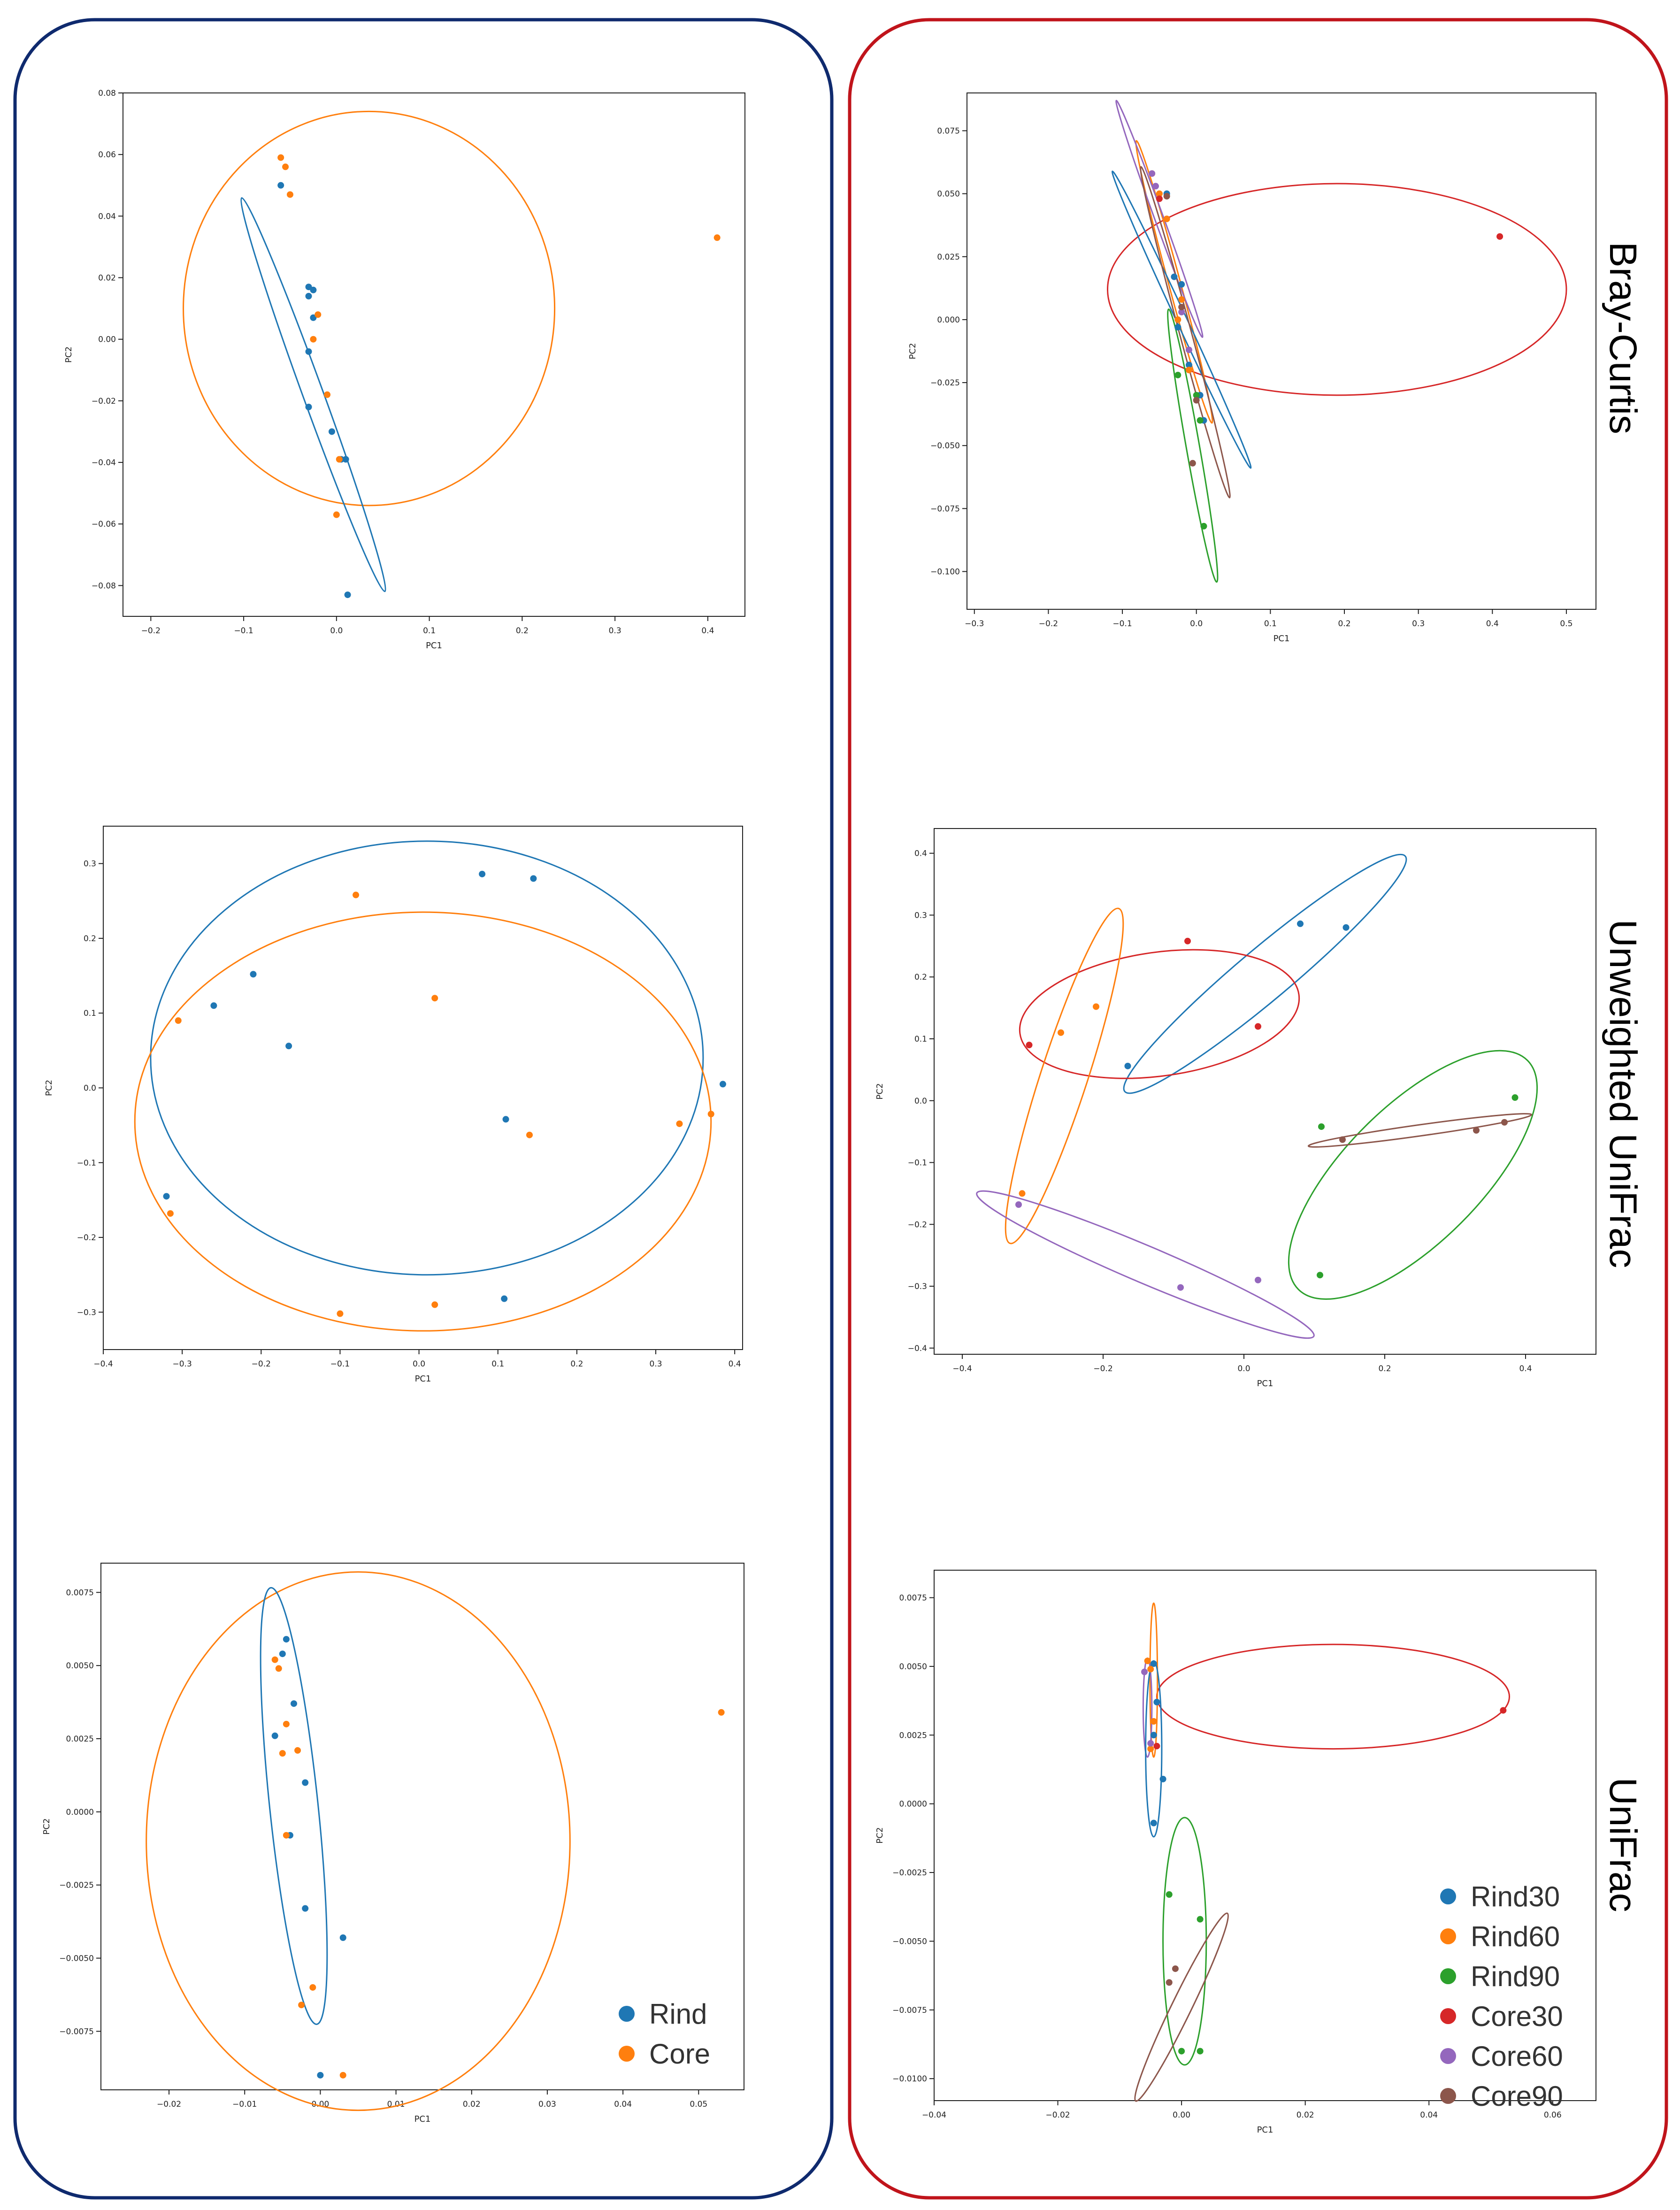 The image size is (1680, 2210). Describe the element at coordinates (913, 352) in the screenshot. I see `y-axis-label: PC2` at that location.